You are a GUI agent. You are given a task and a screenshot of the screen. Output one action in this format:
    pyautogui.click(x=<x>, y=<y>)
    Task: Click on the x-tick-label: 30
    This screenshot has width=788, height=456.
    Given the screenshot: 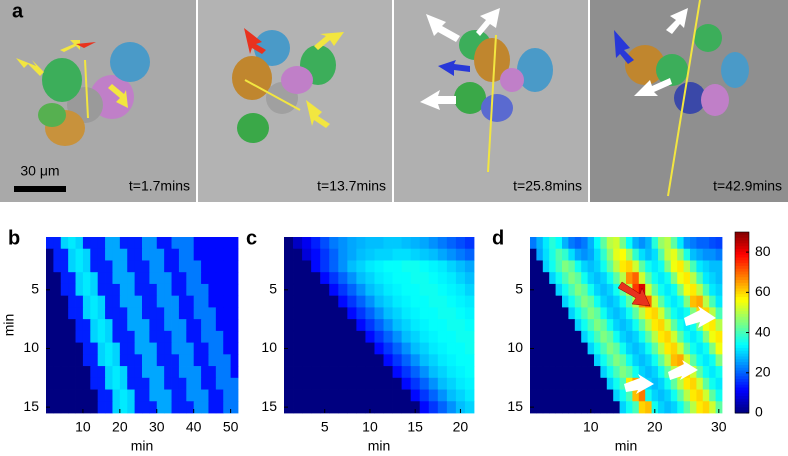 What is the action you would take?
    pyautogui.click(x=157, y=427)
    